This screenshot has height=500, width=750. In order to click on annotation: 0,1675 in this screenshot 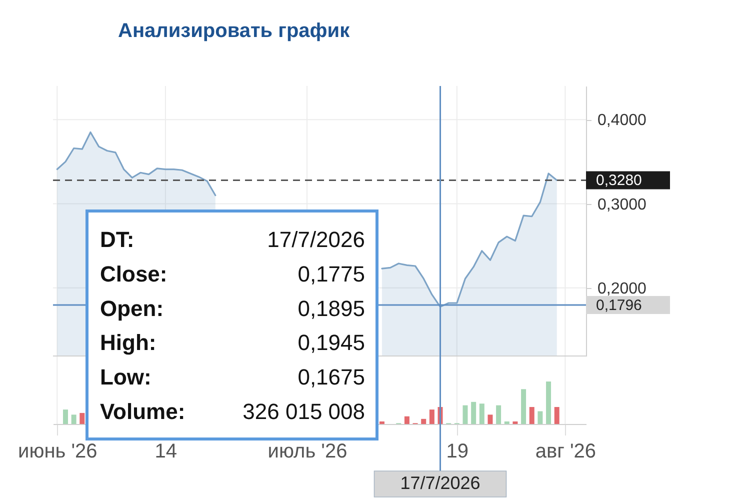, I will do `click(331, 377)`.